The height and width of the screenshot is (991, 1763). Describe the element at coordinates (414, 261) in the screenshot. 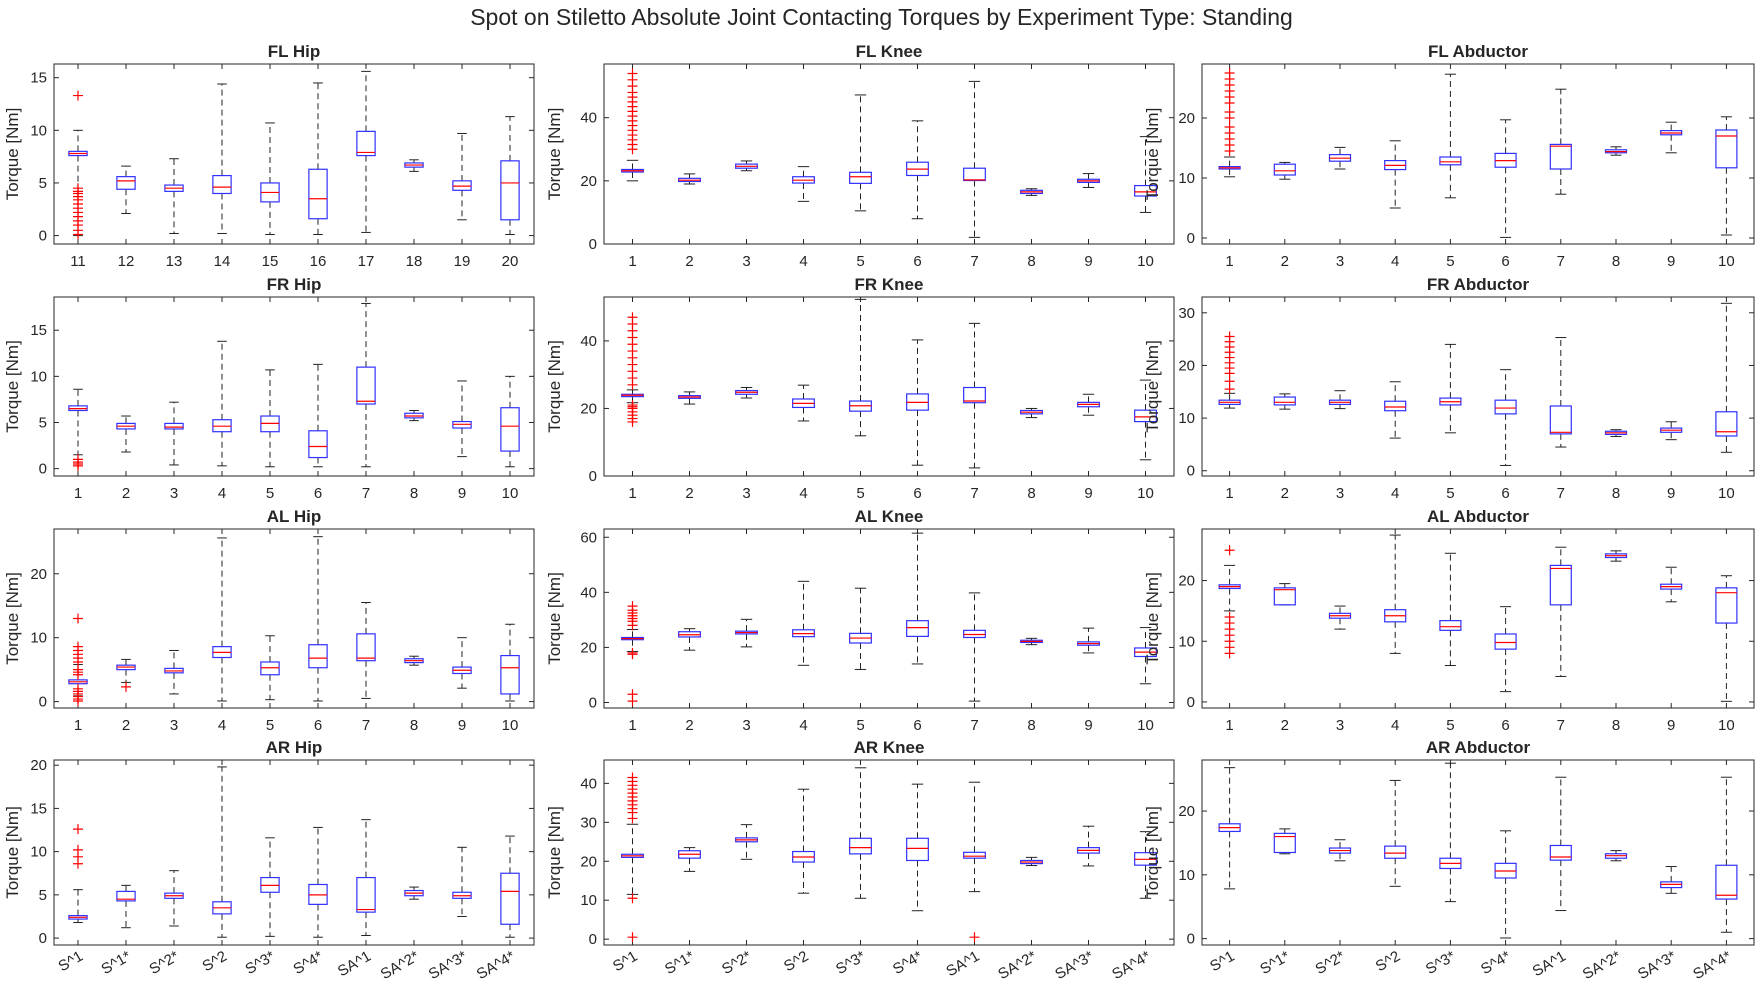

I see `x-tick-label: 18` at that location.